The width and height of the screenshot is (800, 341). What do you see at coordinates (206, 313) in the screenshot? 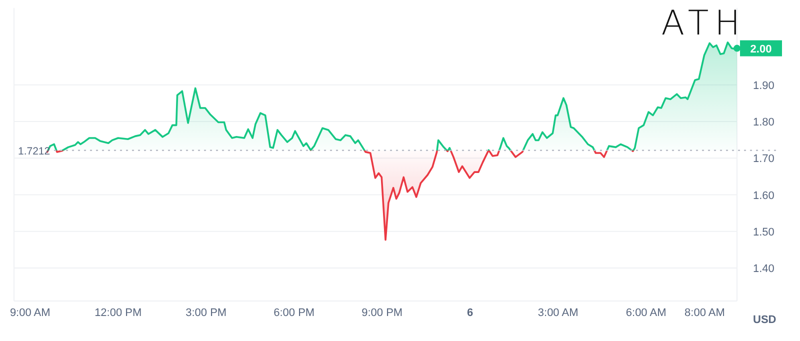
I see `x-tick-label: 3:00 PM` at bounding box center [206, 313].